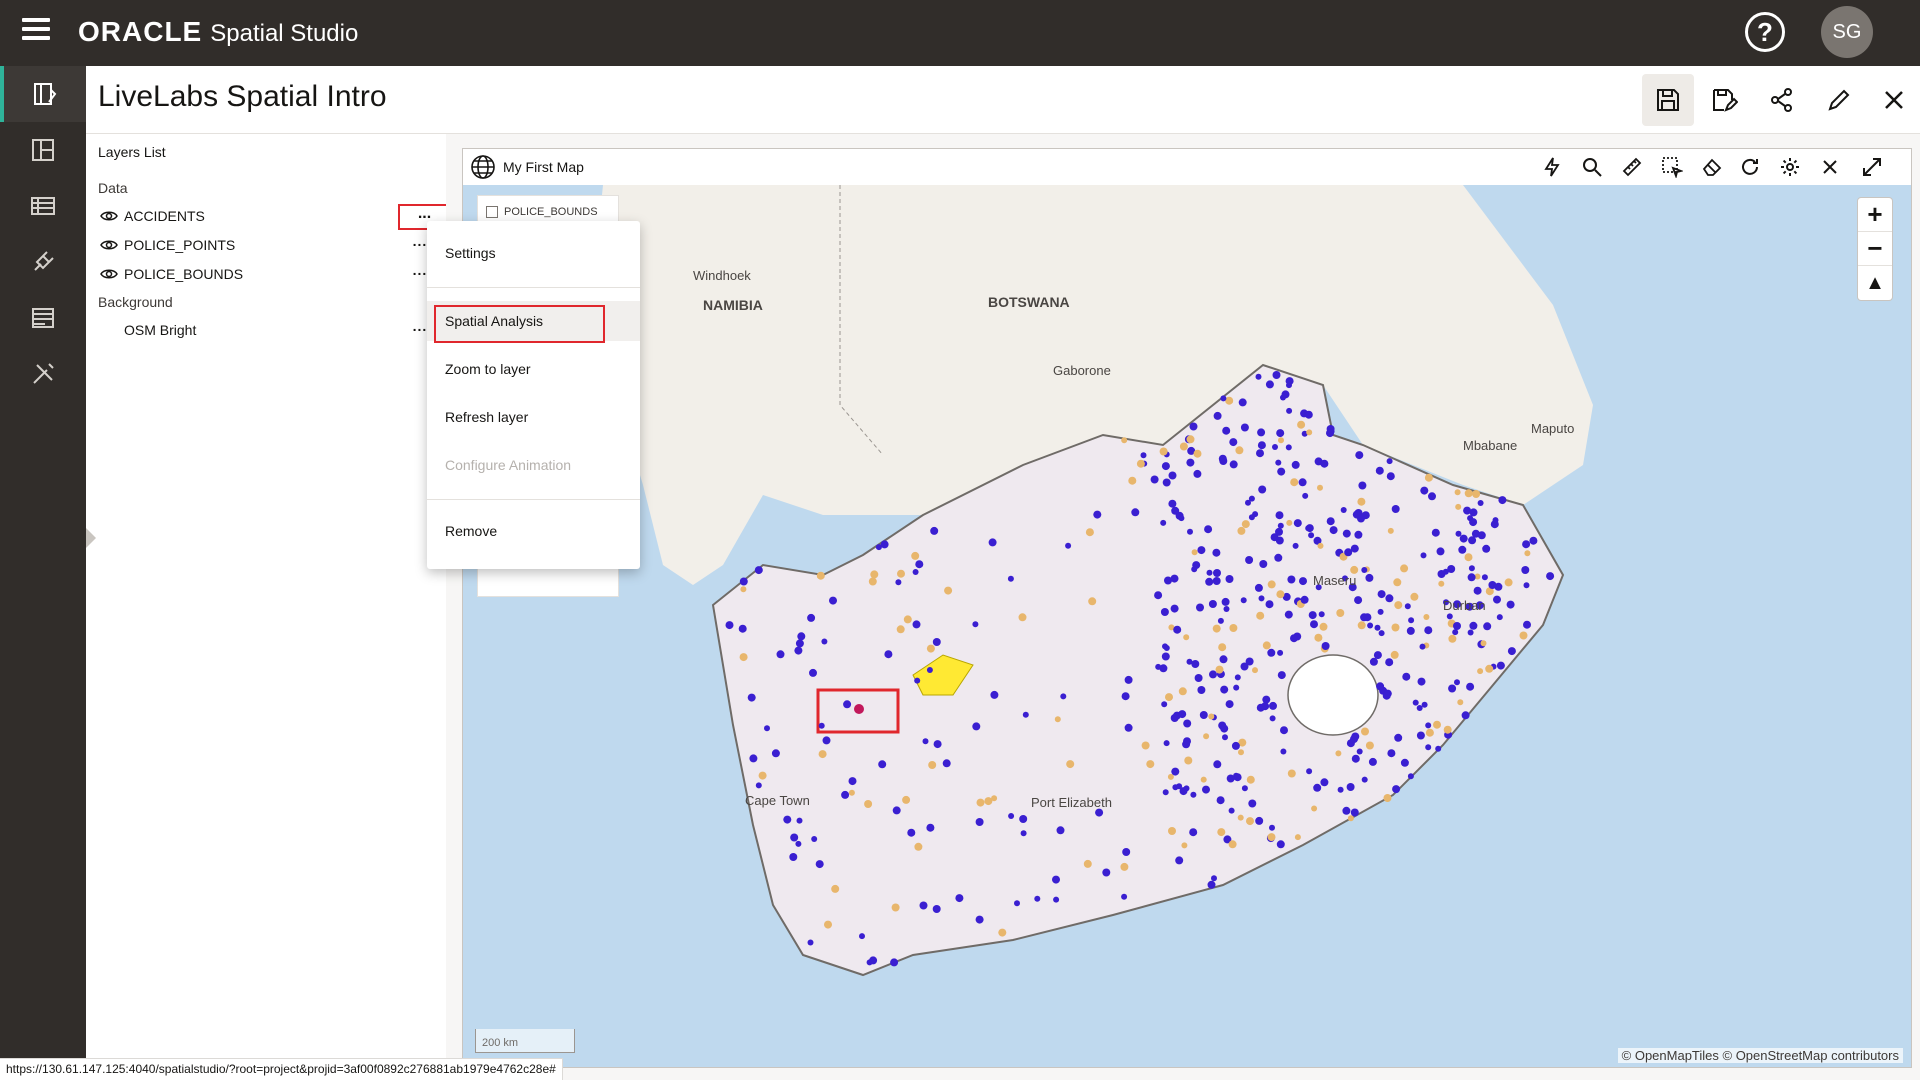 The width and height of the screenshot is (1920, 1080). I want to click on edit-icon, so click(1839, 100).